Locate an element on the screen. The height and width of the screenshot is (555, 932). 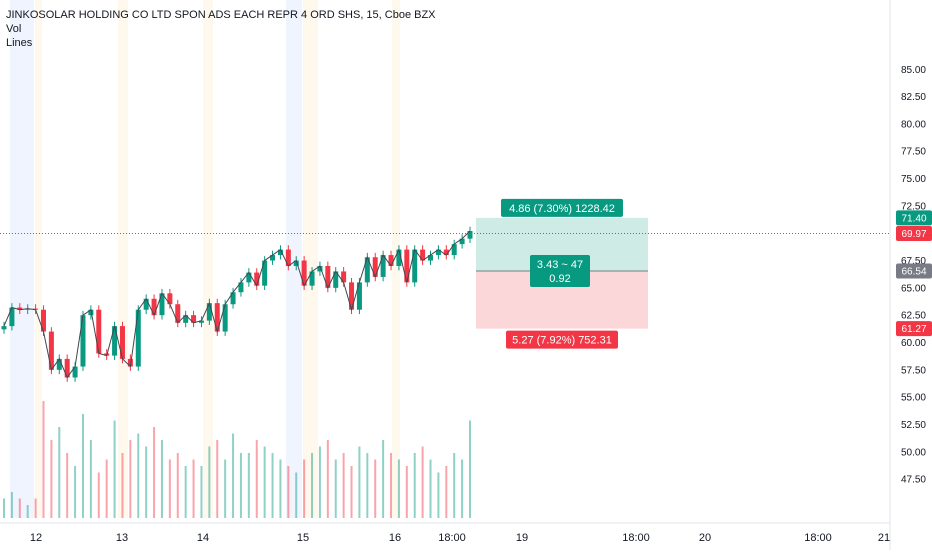
time-tick-label: 15 is located at coordinates (303, 538).